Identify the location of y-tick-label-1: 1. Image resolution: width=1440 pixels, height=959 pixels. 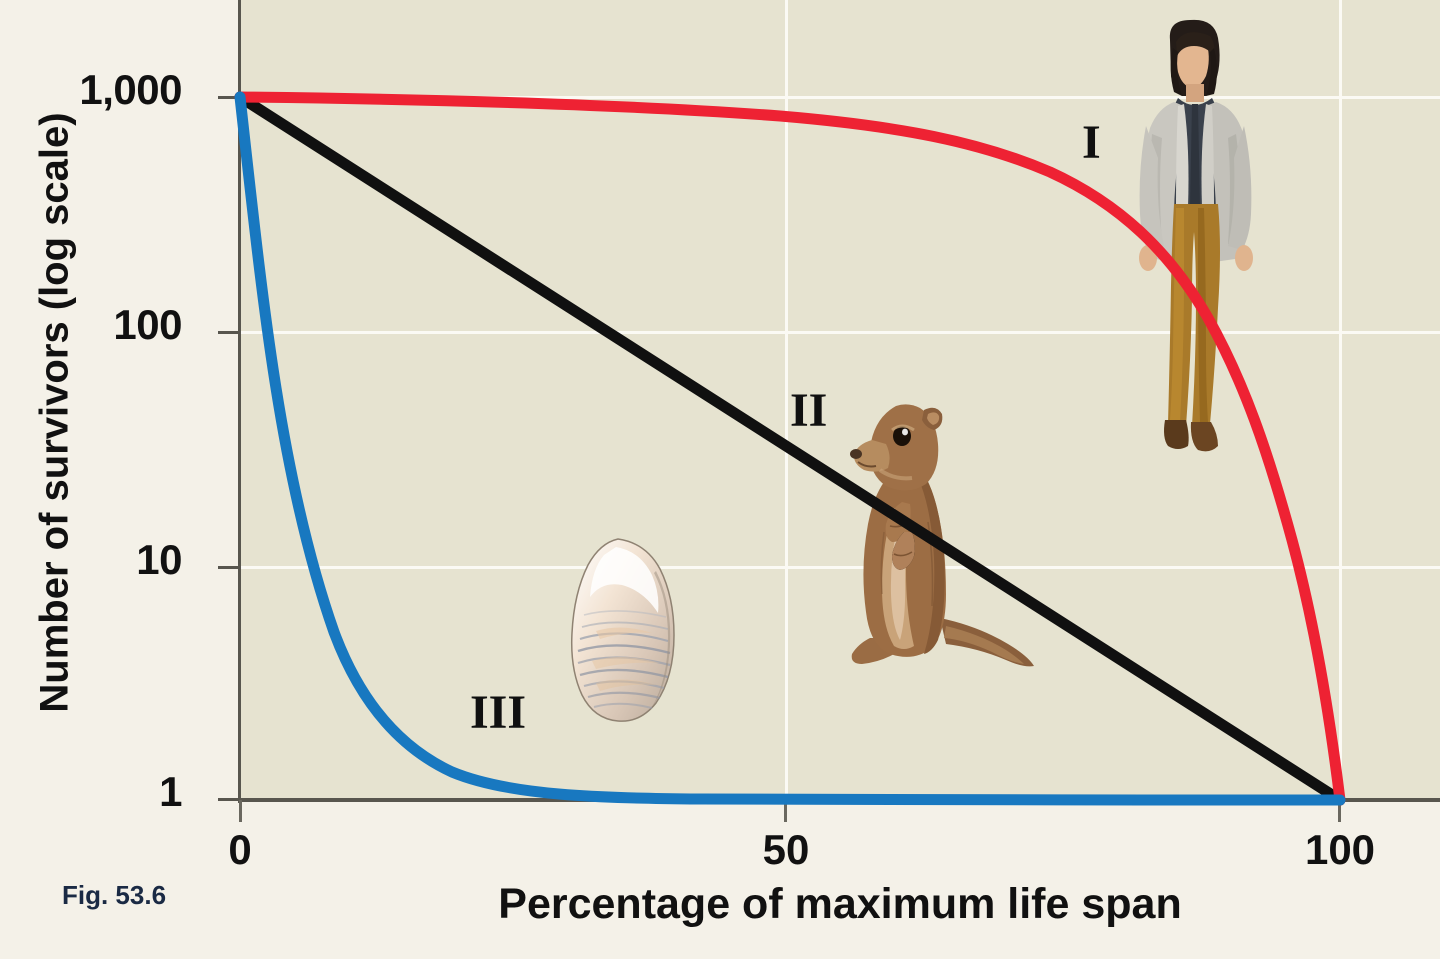
(170, 791).